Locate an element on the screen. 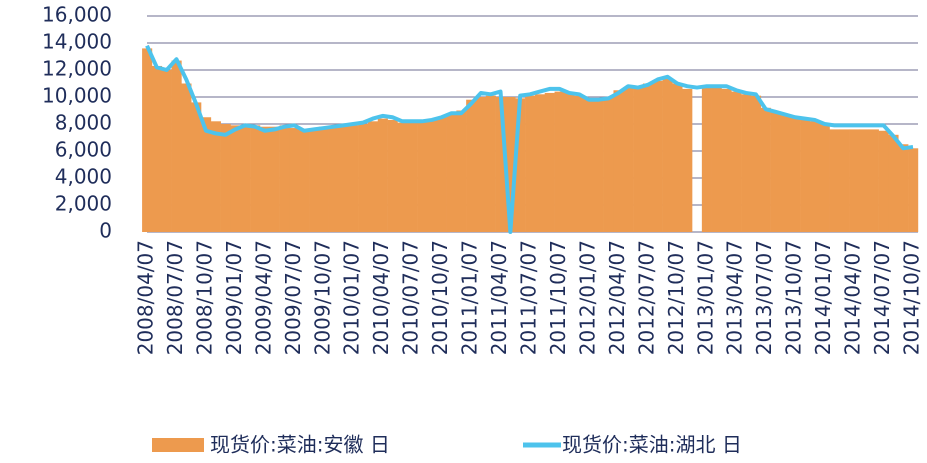 The height and width of the screenshot is (463, 927). x-tick-label: 2012/04/07 is located at coordinates (617, 297).